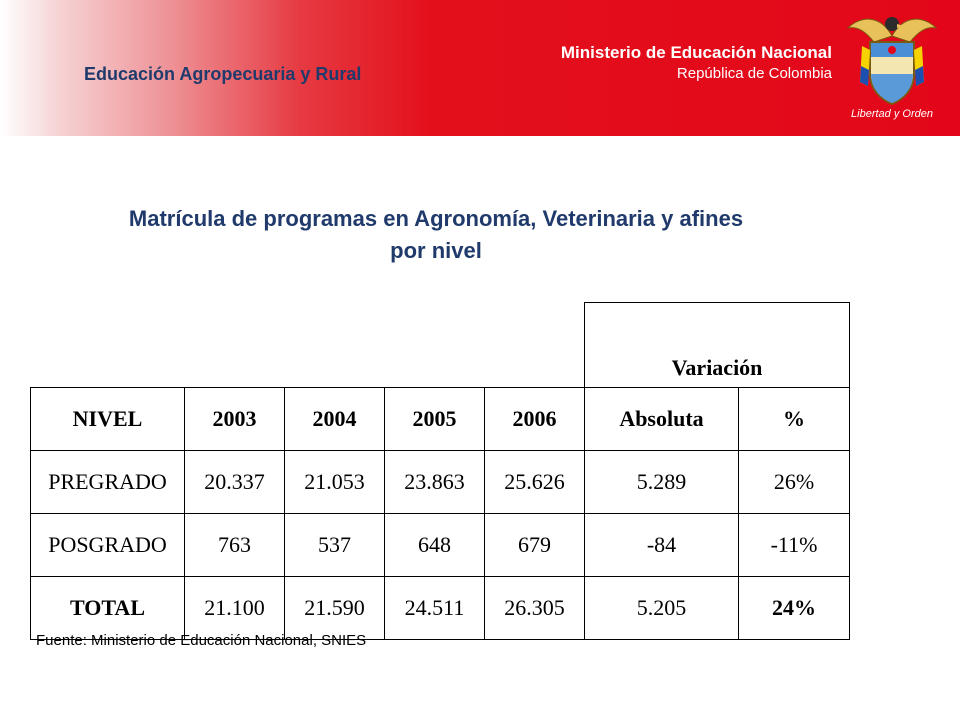 Image resolution: width=960 pixels, height=720 pixels. I want to click on table-cell: 25.626, so click(534, 482).